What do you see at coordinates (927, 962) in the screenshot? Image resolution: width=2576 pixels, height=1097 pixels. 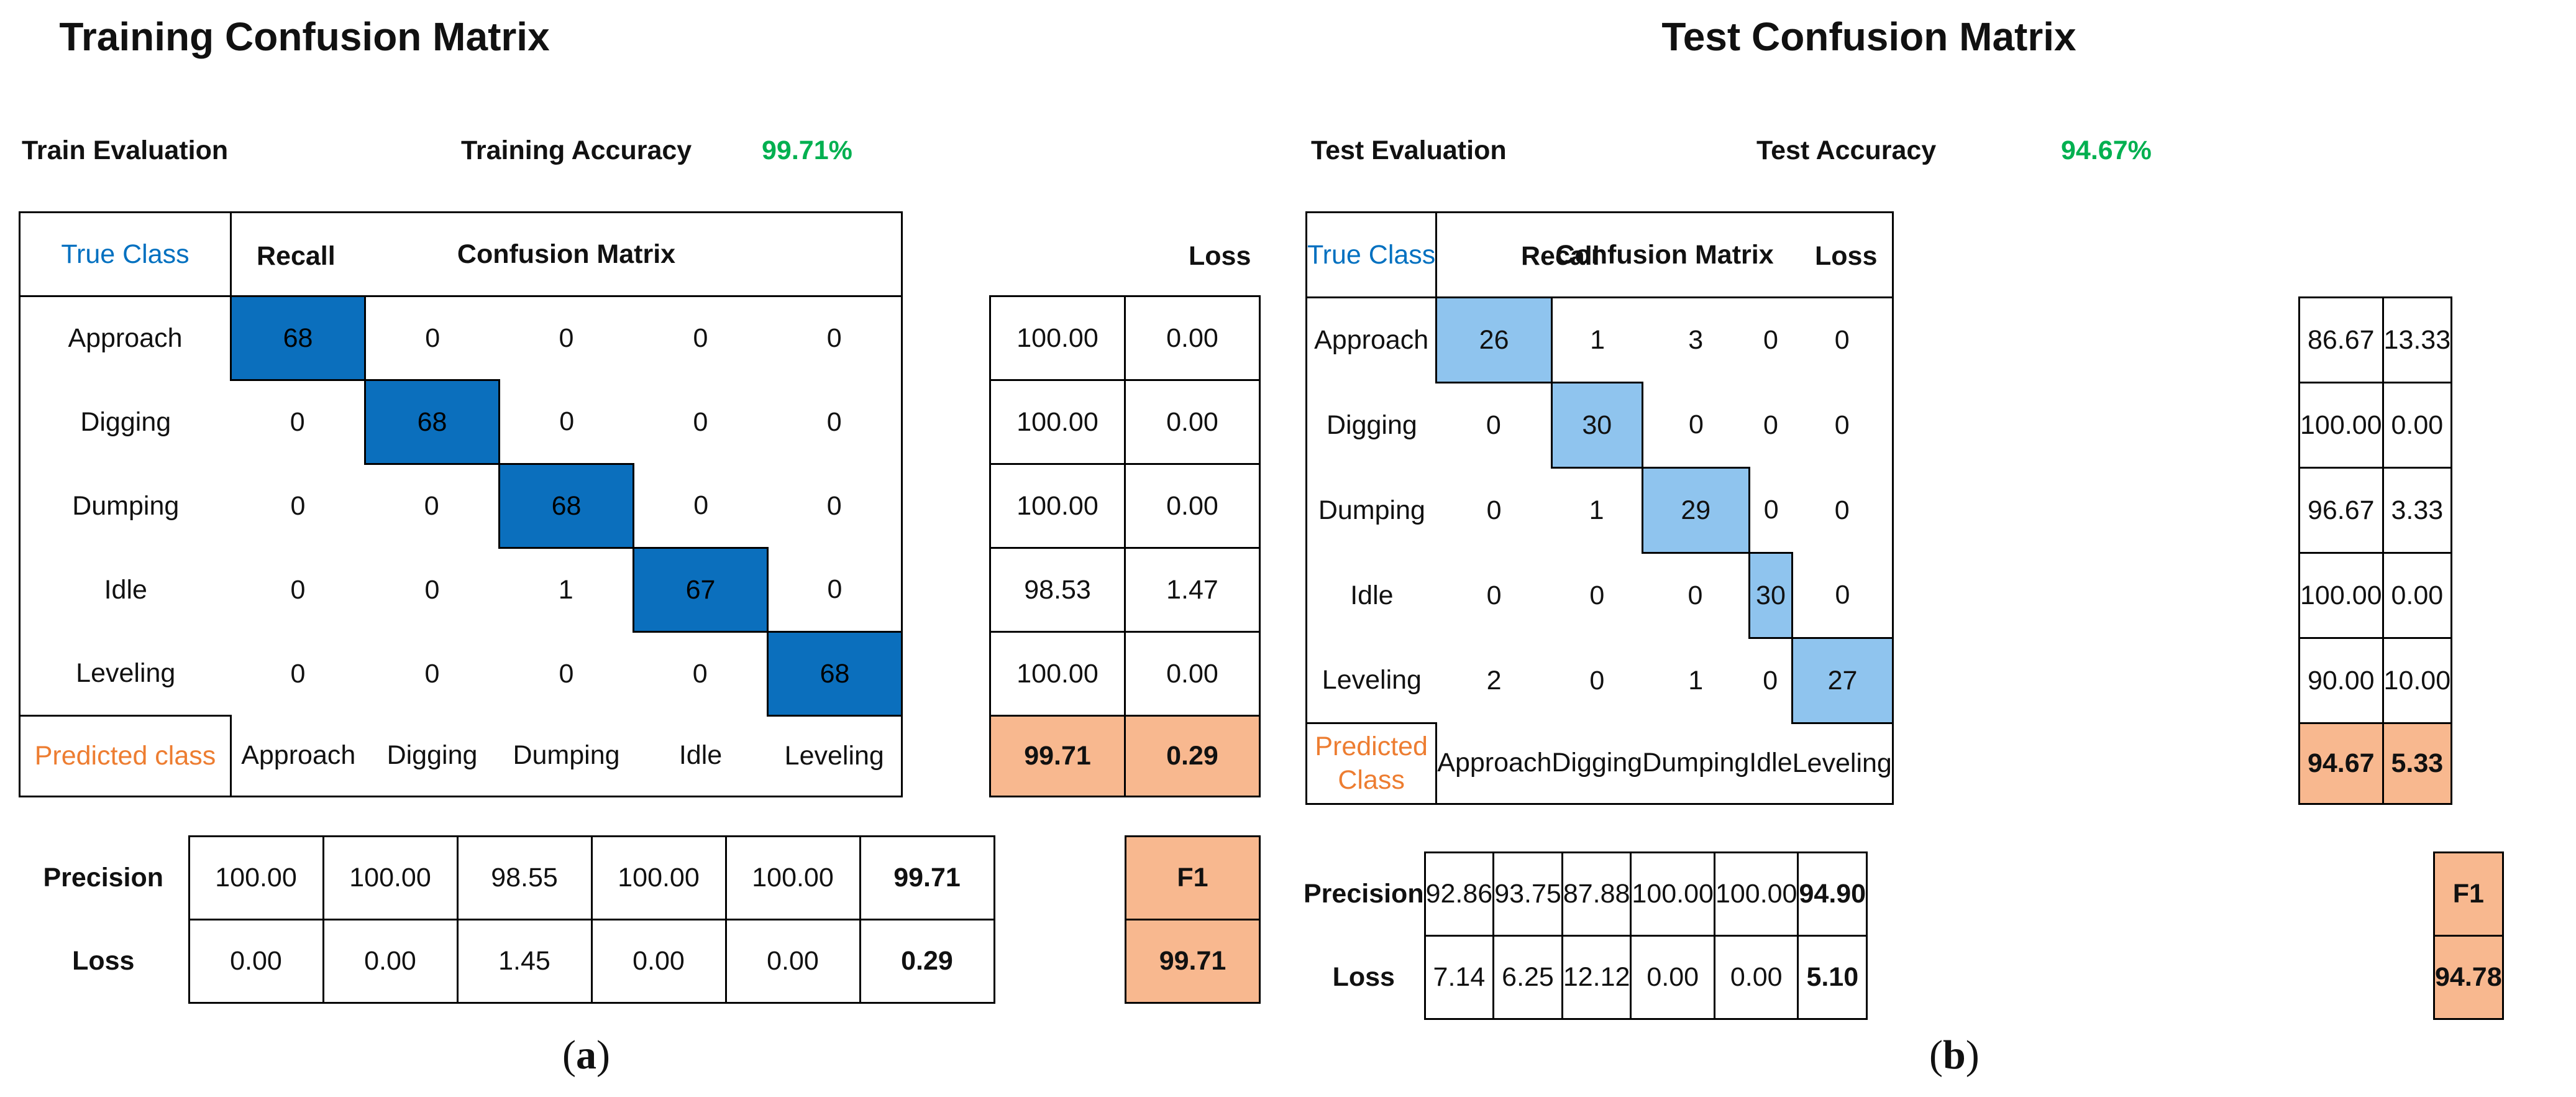 I see `precision-loss-total: 0.29` at bounding box center [927, 962].